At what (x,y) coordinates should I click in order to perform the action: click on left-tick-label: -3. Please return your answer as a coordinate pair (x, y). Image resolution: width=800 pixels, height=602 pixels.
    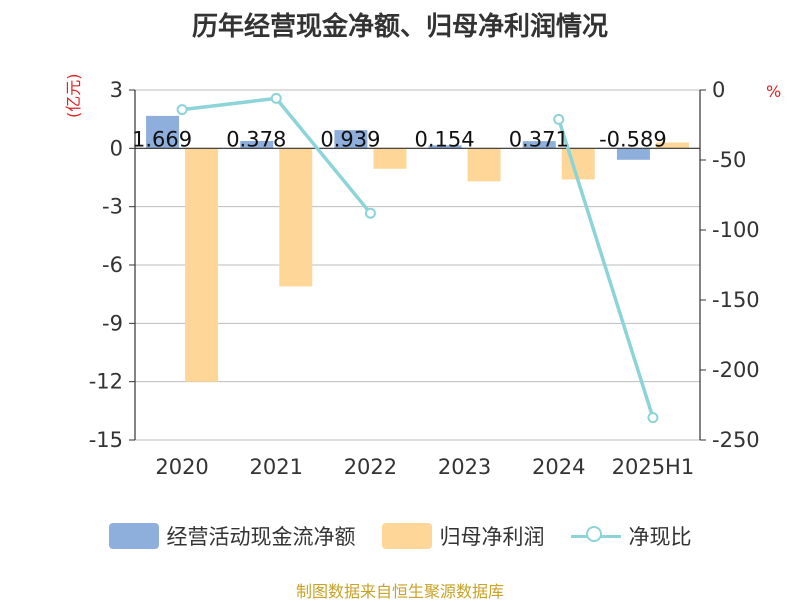
    Looking at the image, I should click on (112, 207).